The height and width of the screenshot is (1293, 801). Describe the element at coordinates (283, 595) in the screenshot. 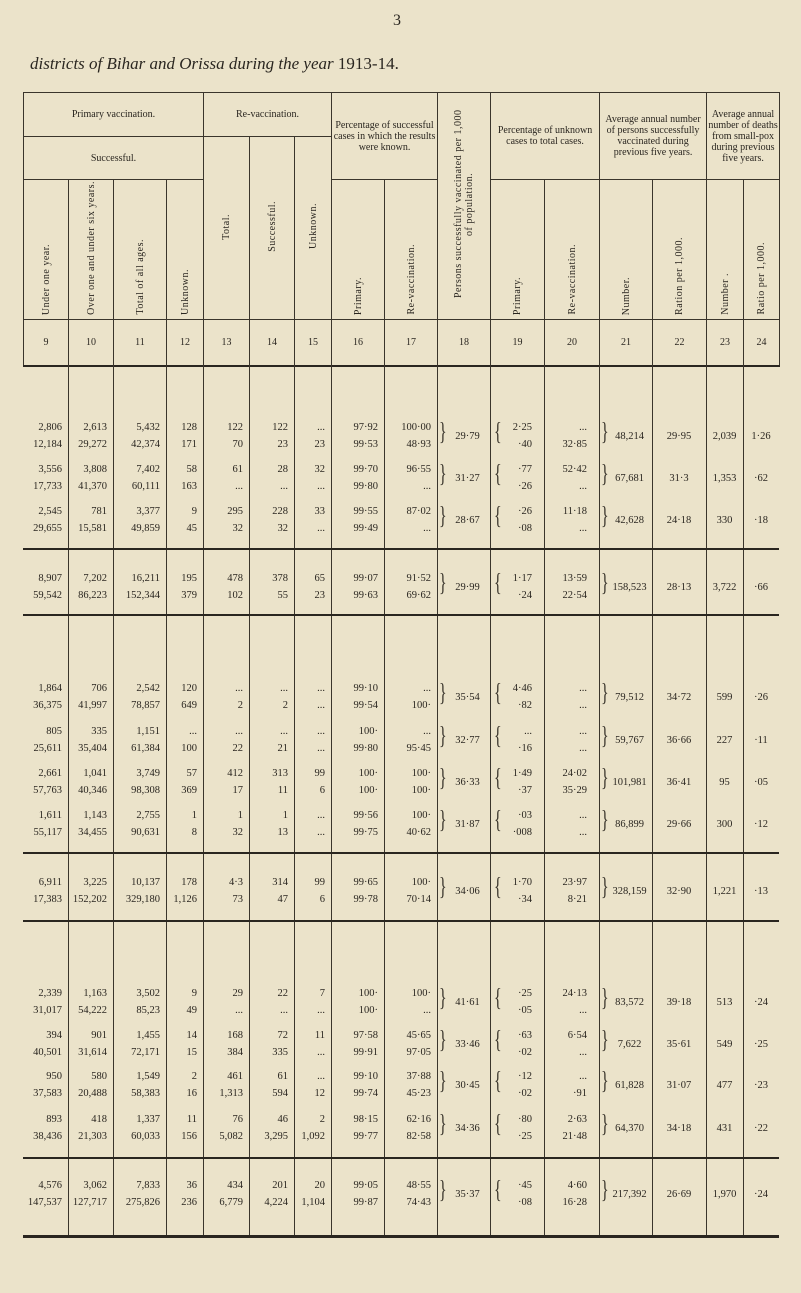

I see `table-cell: 55` at that location.